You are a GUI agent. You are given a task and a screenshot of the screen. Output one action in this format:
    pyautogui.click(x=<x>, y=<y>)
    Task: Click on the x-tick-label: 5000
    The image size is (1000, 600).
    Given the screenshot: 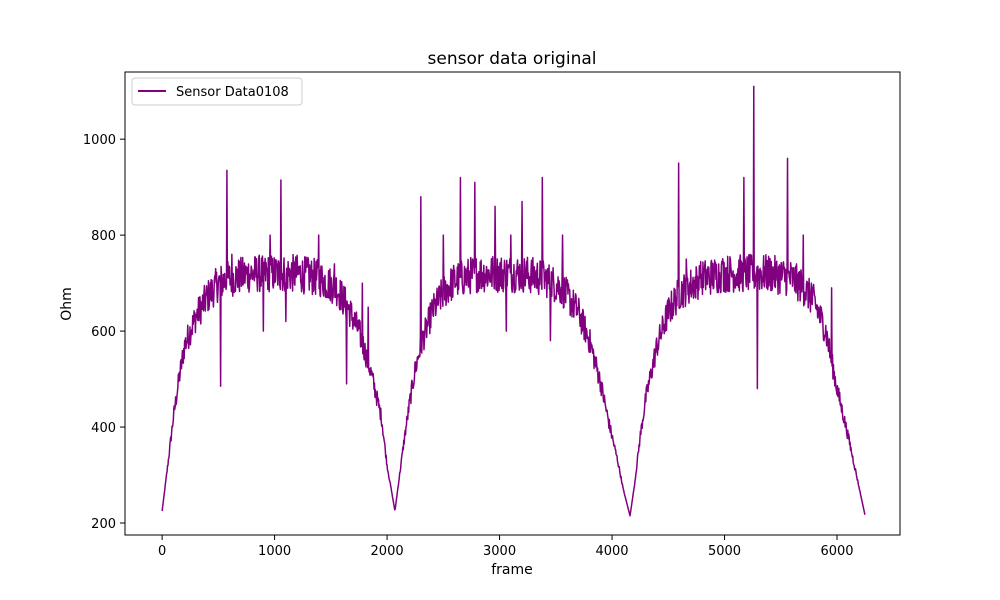 What is the action you would take?
    pyautogui.click(x=724, y=551)
    